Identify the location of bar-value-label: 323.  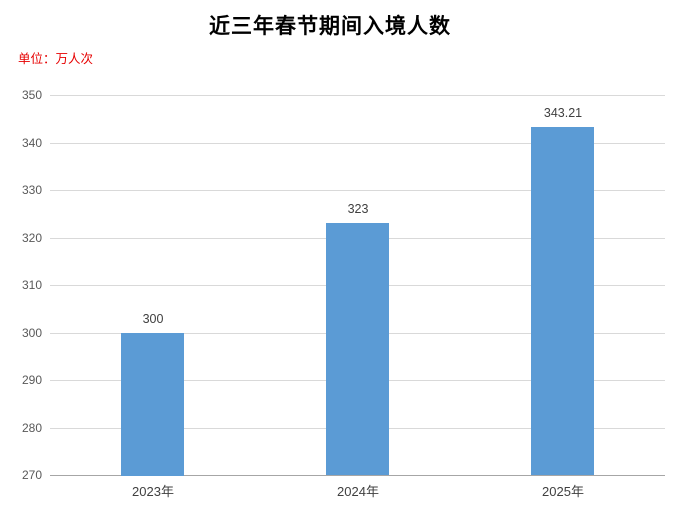
(358, 209).